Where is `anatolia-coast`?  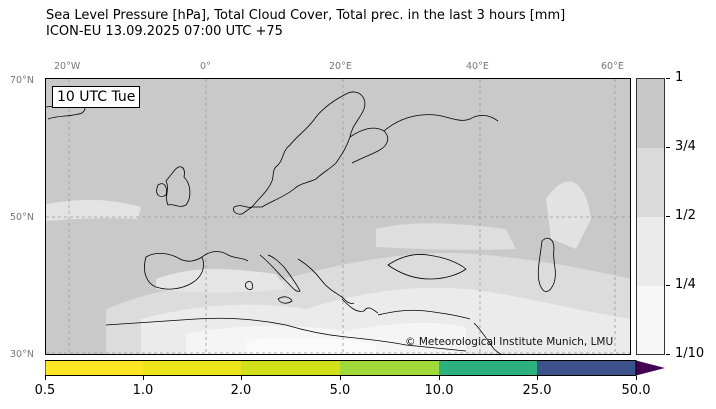 anatolia-coast is located at coordinates (424, 314).